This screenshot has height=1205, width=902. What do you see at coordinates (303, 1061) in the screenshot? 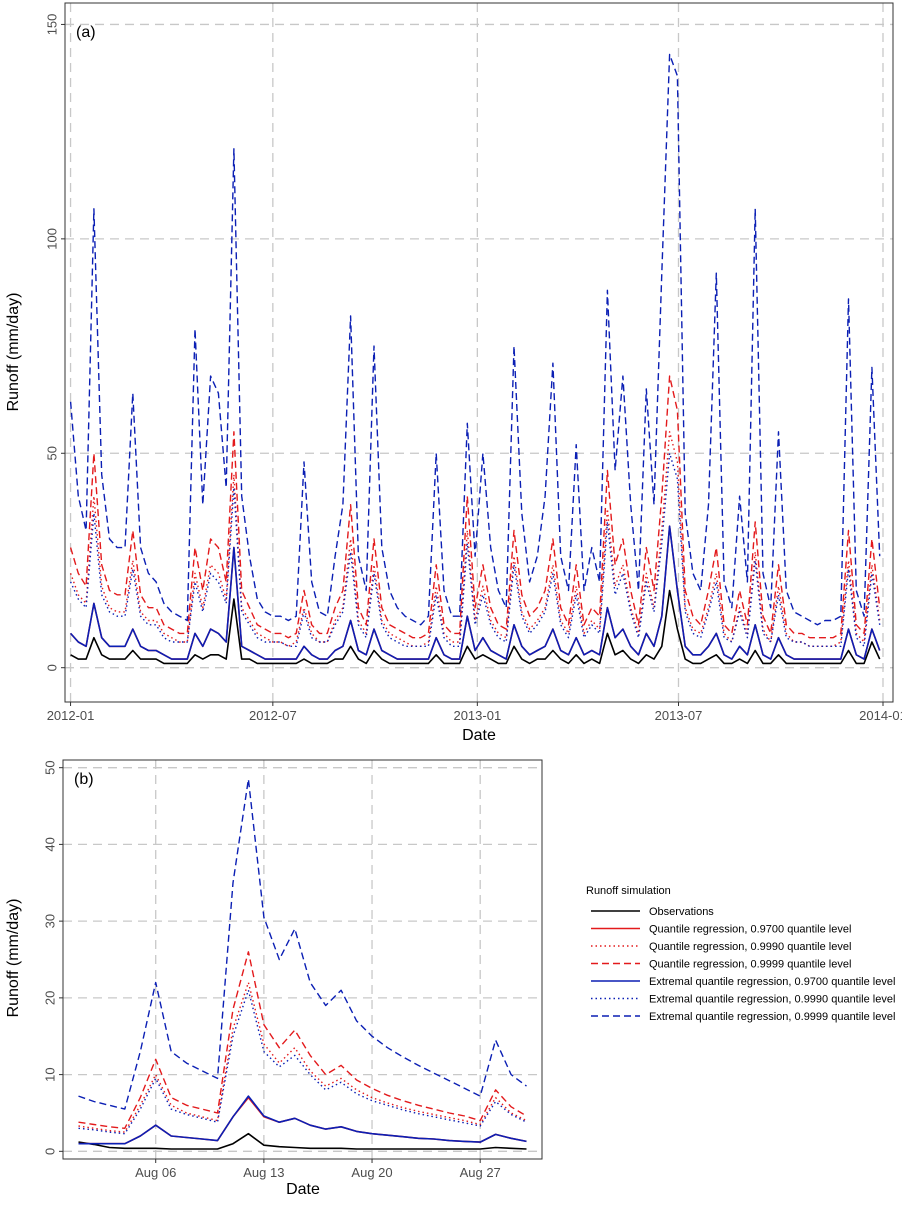
I see `panel-b-series-extremal-quantile-regression-0-9990-quantile-level` at bounding box center [303, 1061].